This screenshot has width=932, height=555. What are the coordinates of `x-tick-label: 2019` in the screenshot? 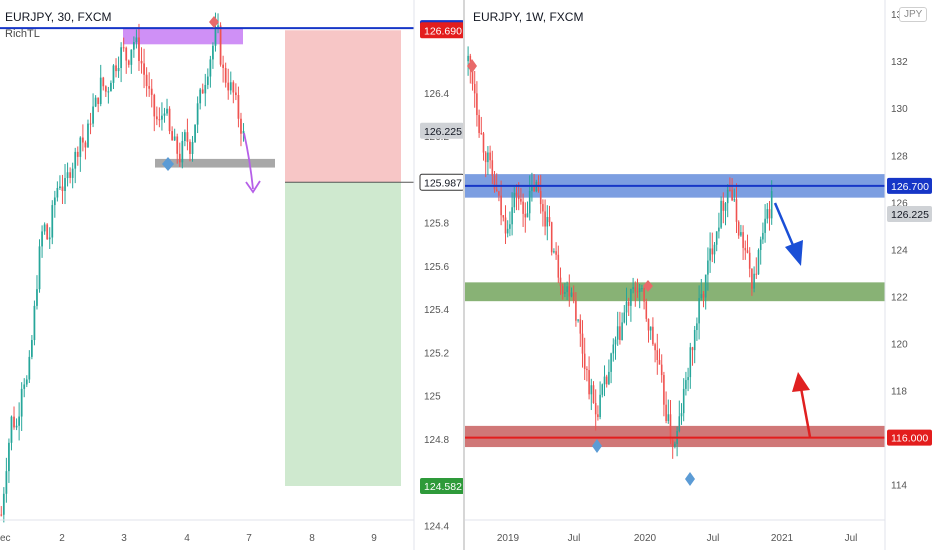 It's located at (508, 538).